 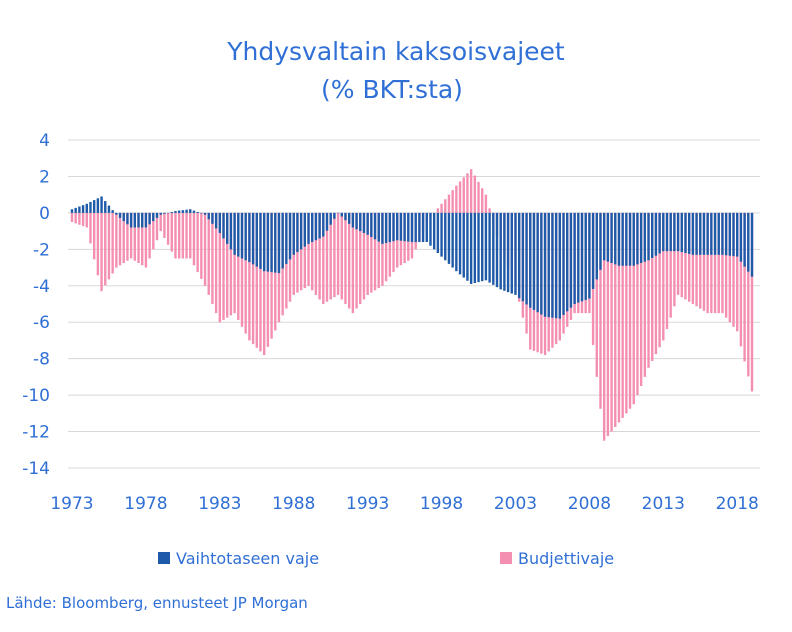 What do you see at coordinates (404, 504) in the screenshot?
I see `x-axis: 1973 1978 1983 1988 1993 1998 2003 2008 2013 2018` at bounding box center [404, 504].